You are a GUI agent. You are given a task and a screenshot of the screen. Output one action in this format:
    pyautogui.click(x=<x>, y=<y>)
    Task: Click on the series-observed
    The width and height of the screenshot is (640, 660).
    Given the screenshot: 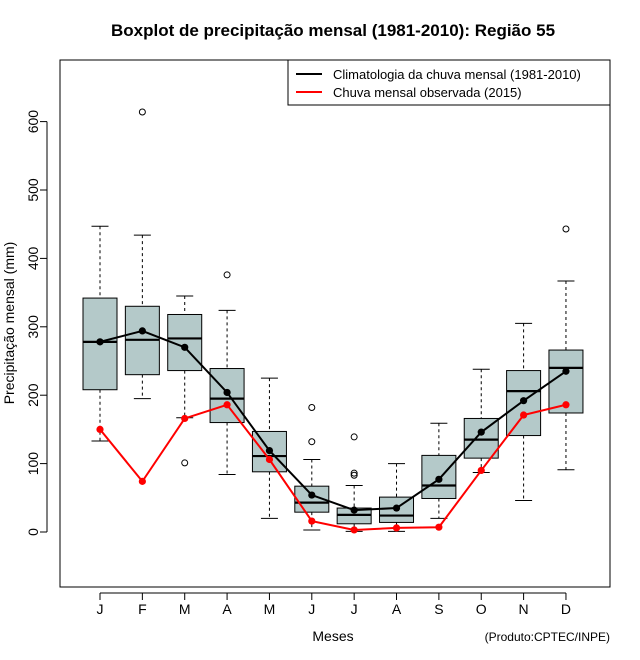 What is the action you would take?
    pyautogui.click(x=333, y=467)
    